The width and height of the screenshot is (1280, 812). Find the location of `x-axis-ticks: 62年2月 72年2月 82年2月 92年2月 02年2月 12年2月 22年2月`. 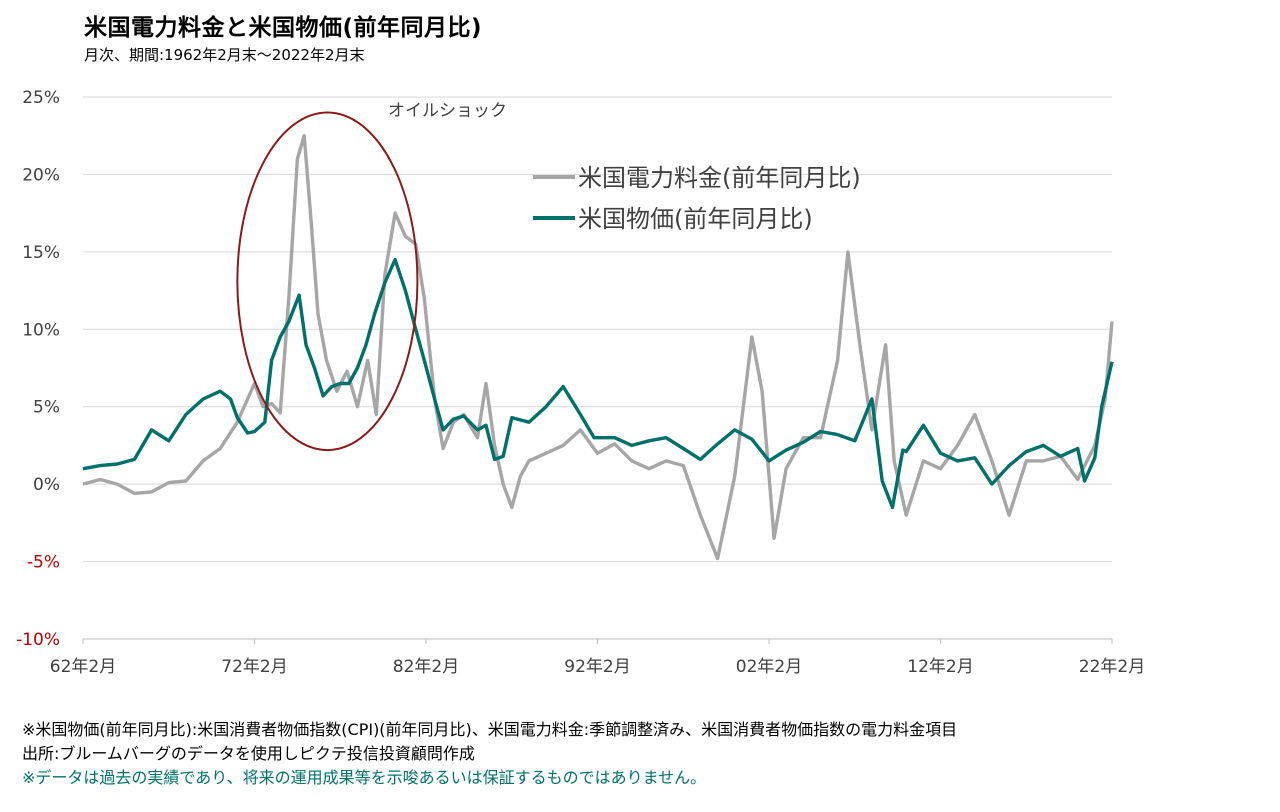

x-axis-ticks: 62年2月 72年2月 82年2月 92年2月 02年2月 12年2月 22年2月 is located at coordinates (597, 658).